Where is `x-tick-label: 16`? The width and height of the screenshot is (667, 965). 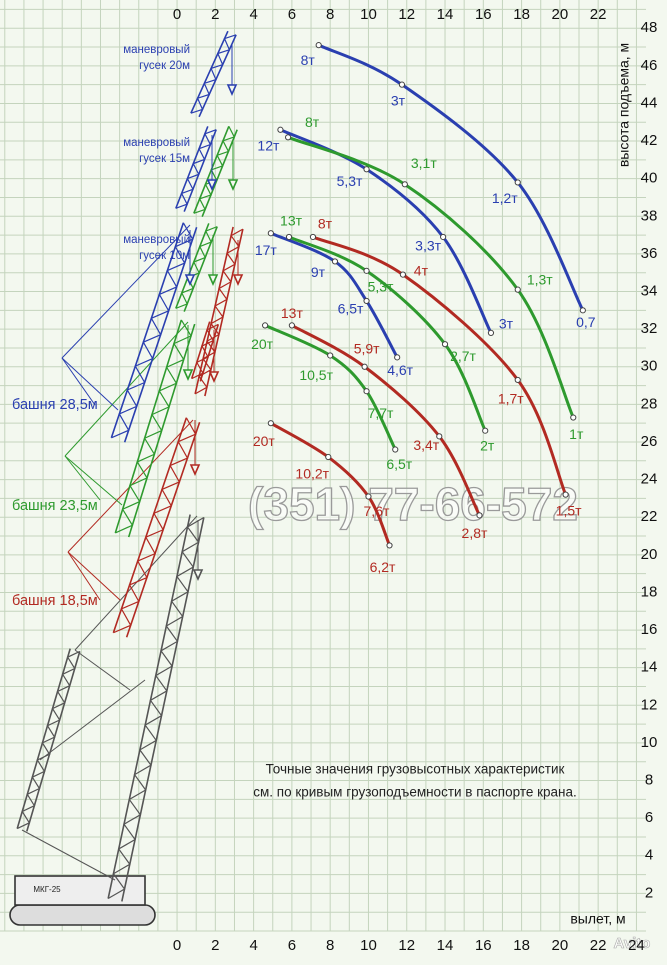
x-tick-label: 16 is located at coordinates (483, 945).